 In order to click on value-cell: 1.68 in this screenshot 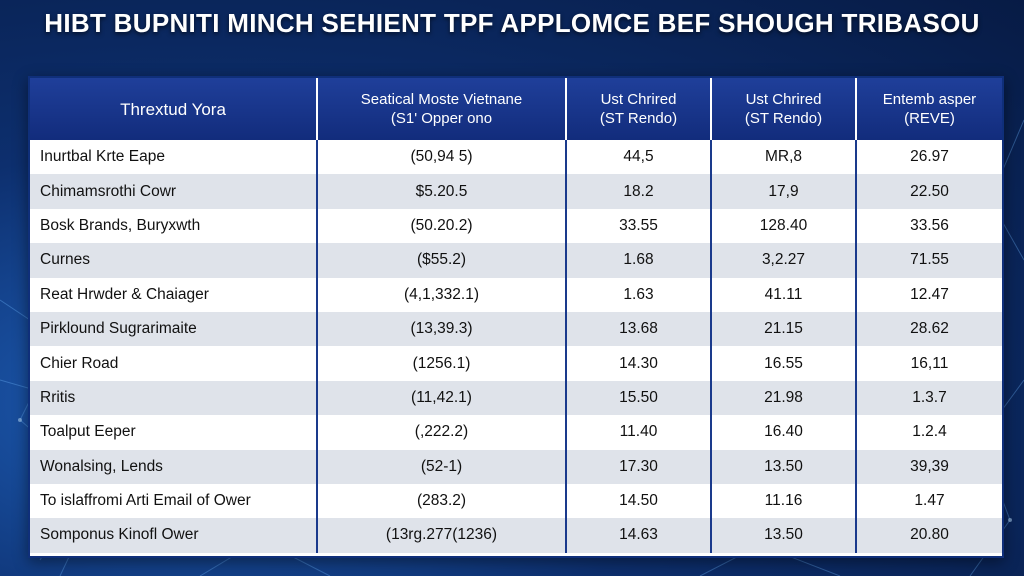, I will do `click(638, 260)`.